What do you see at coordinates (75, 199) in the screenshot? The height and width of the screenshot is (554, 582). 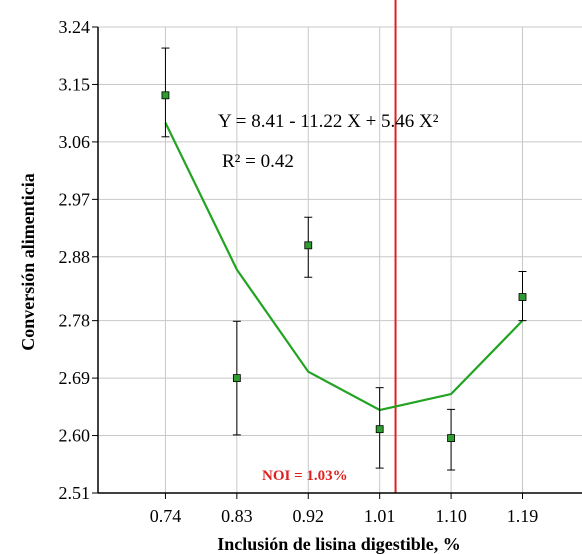 I see `y-tick-label: 2.97` at bounding box center [75, 199].